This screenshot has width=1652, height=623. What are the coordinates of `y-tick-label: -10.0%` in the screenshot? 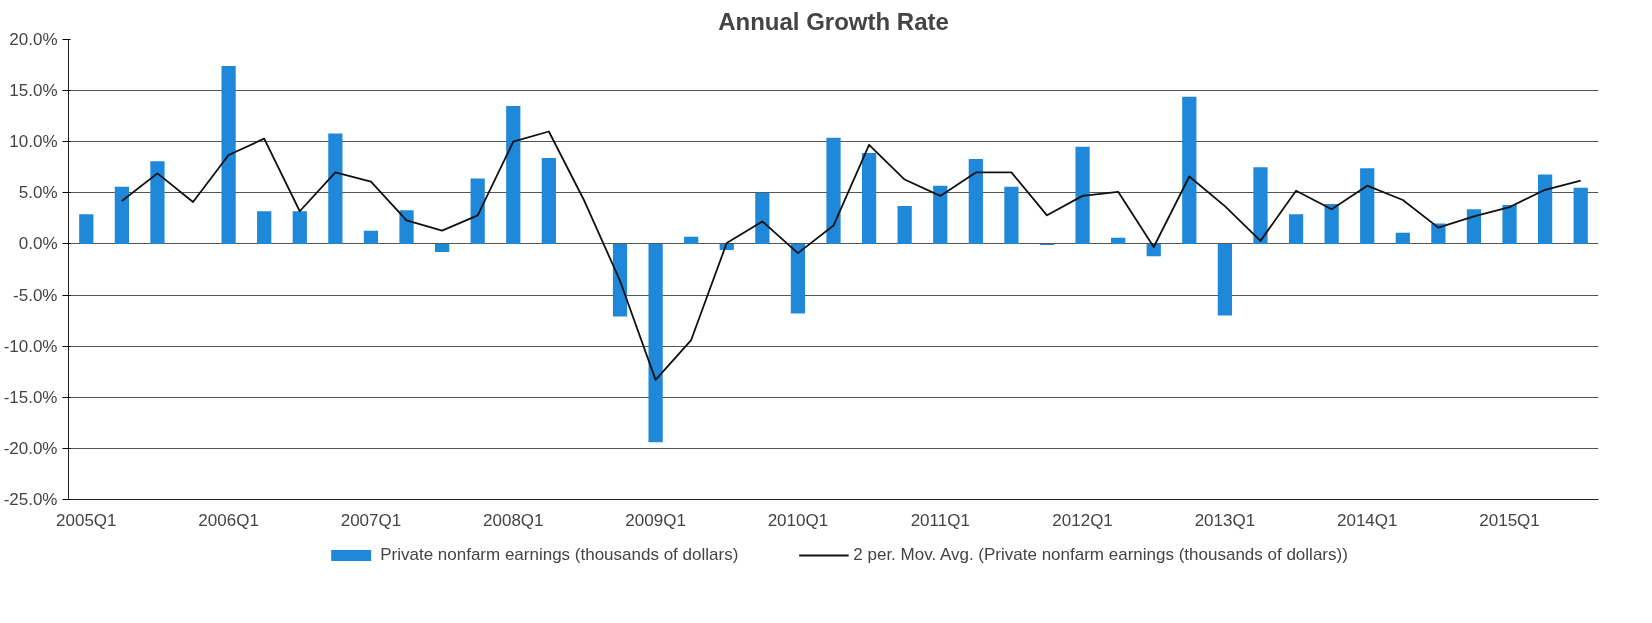 It's located at (30, 346).